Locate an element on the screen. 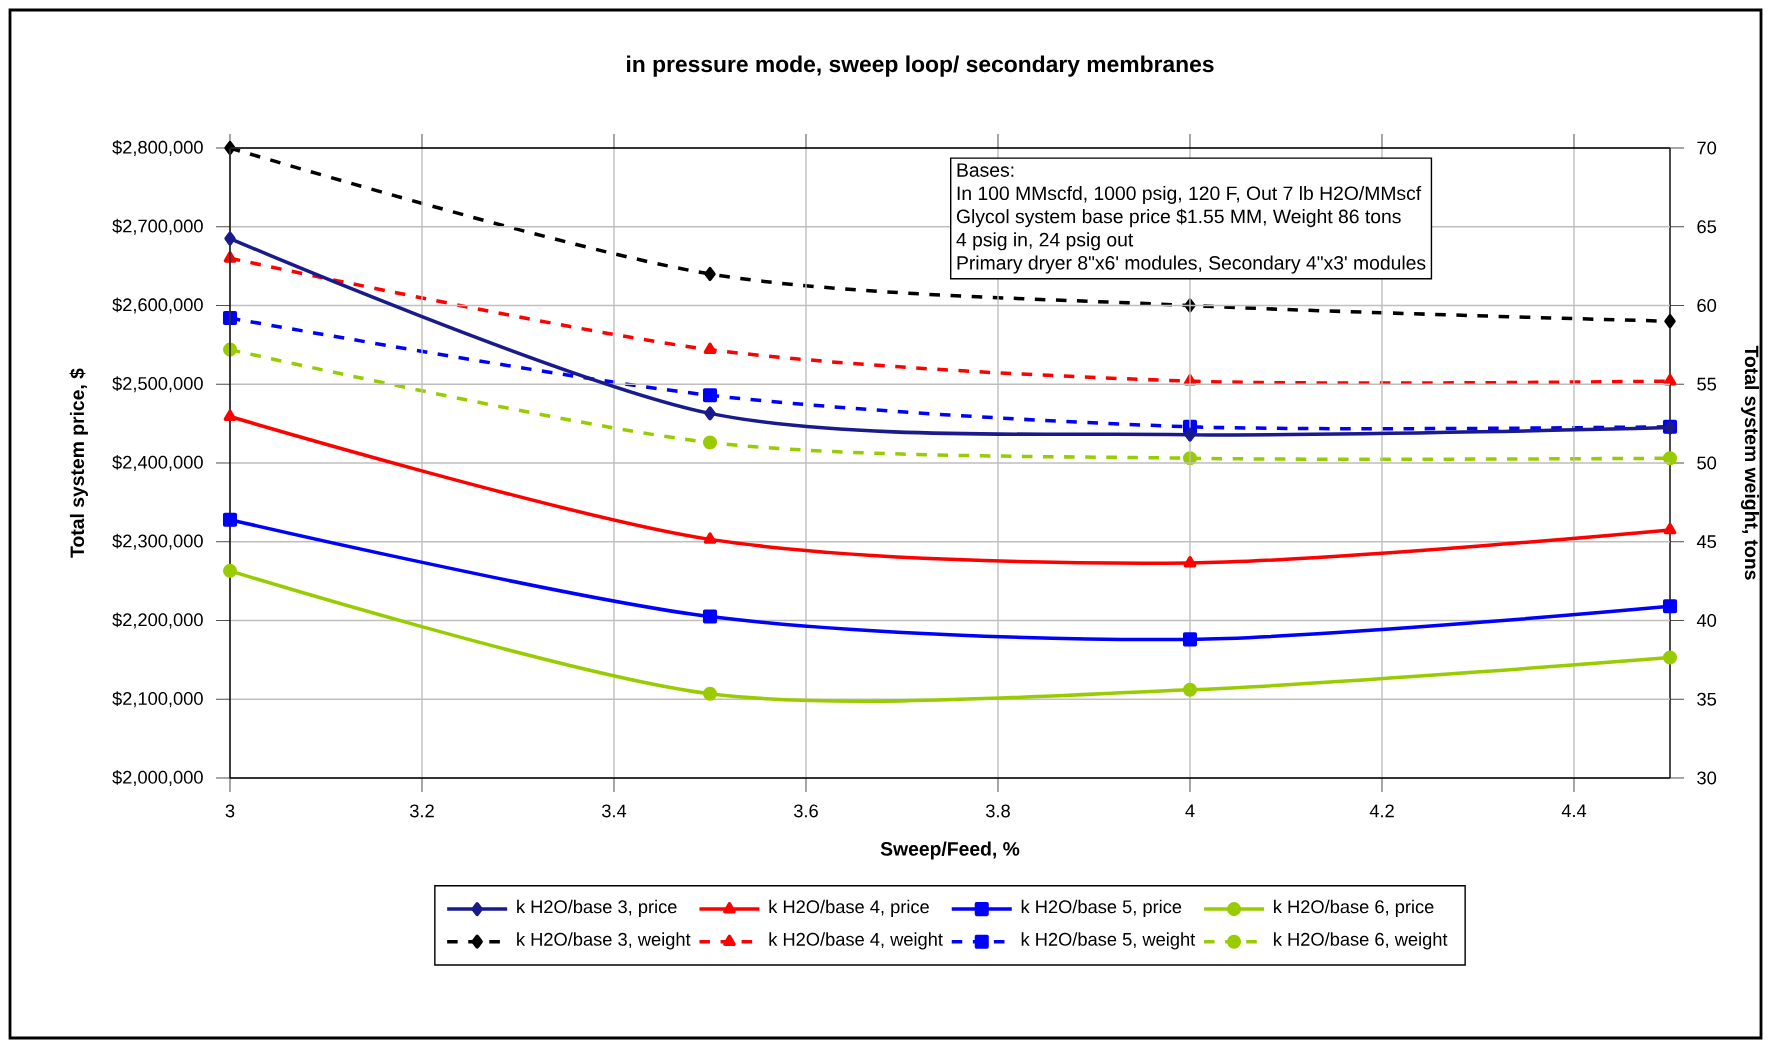  annotation: Glycol system base price $1.55 MM, Weight 86 tons is located at coordinates (1178, 218).